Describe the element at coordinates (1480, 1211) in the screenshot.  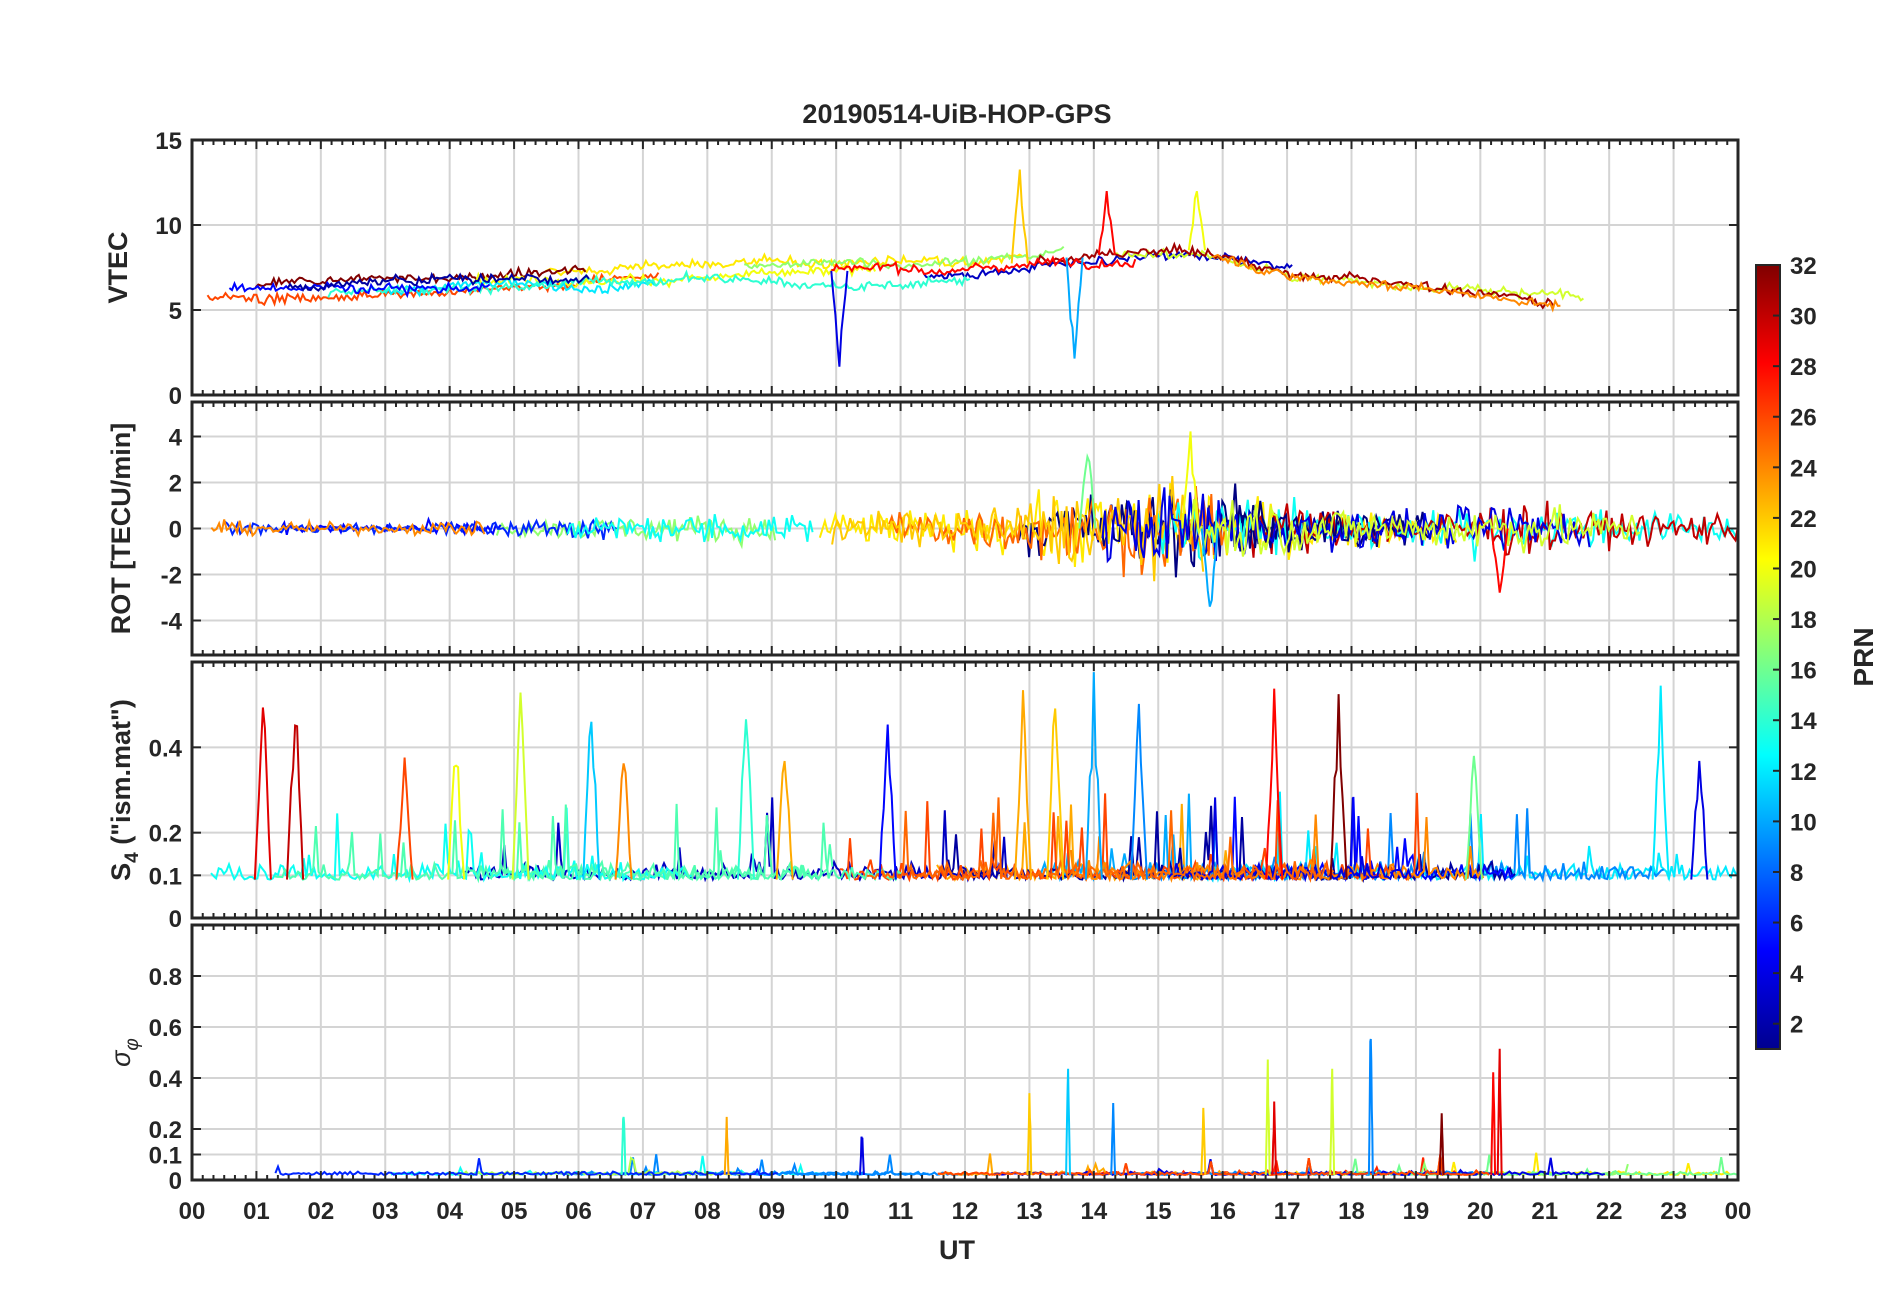
I see `x-tick-label: 20` at that location.